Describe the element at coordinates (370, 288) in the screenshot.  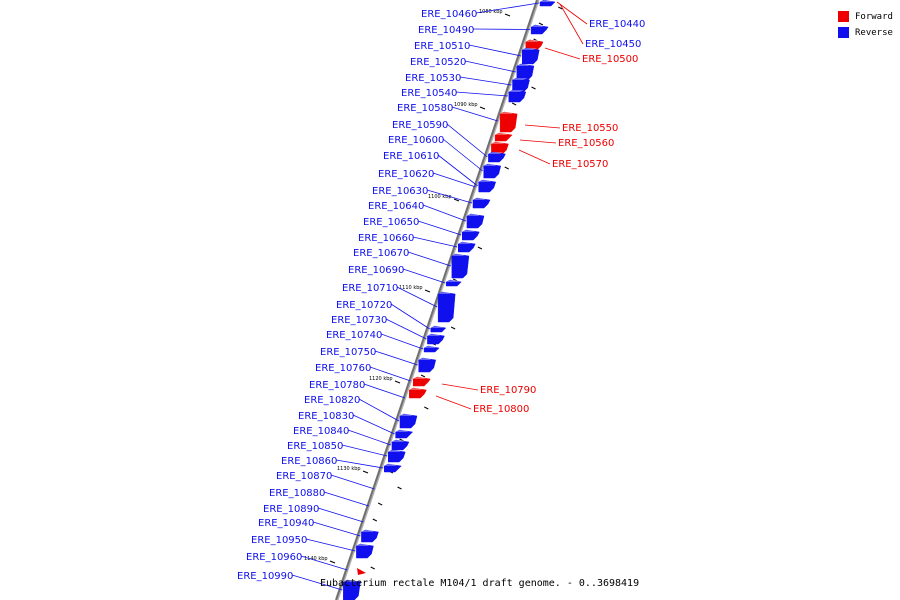
I see `reverse-gene-label: ERE_10710` at that location.